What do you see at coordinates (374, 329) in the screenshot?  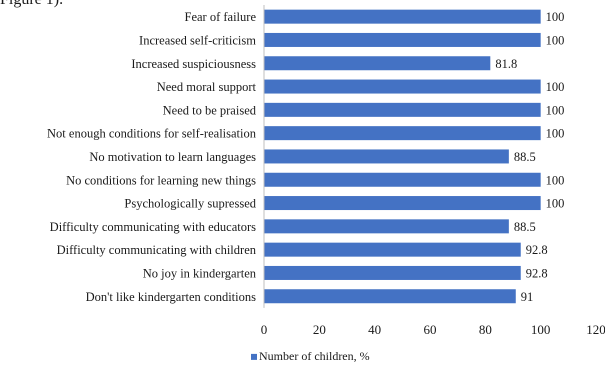 I see `x-tick-label: 40` at bounding box center [374, 329].